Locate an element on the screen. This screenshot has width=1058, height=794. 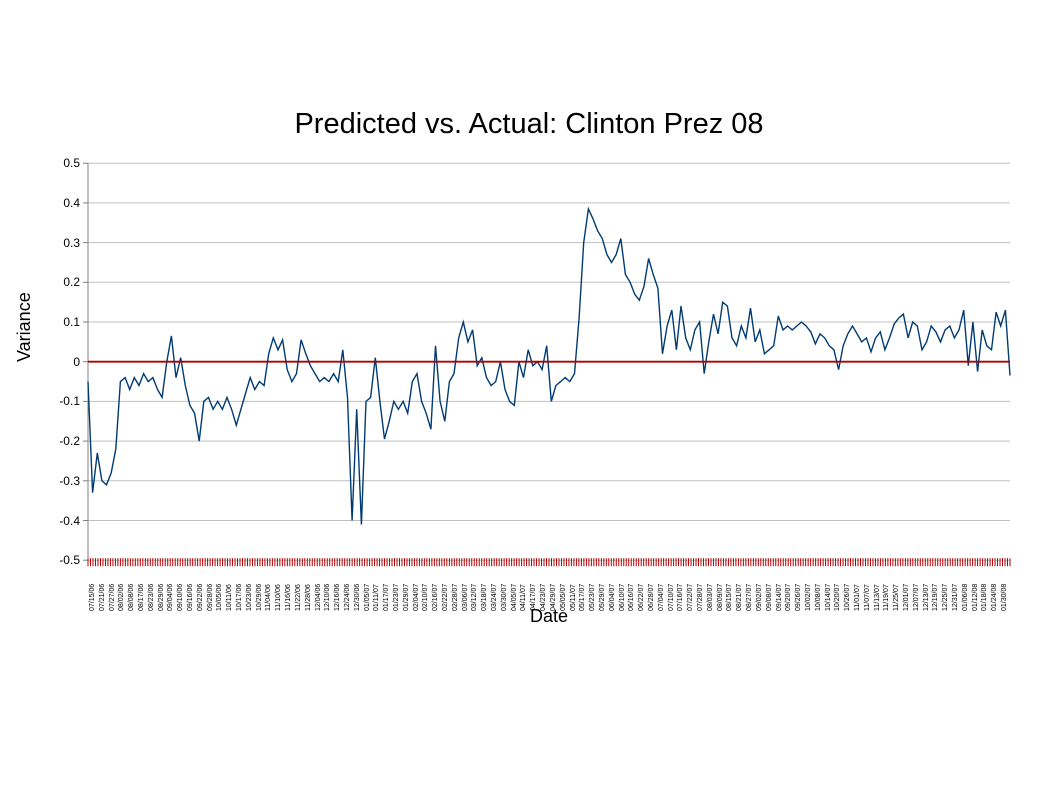
x-tick-label: 05/29/07 is located at coordinates (602, 597).